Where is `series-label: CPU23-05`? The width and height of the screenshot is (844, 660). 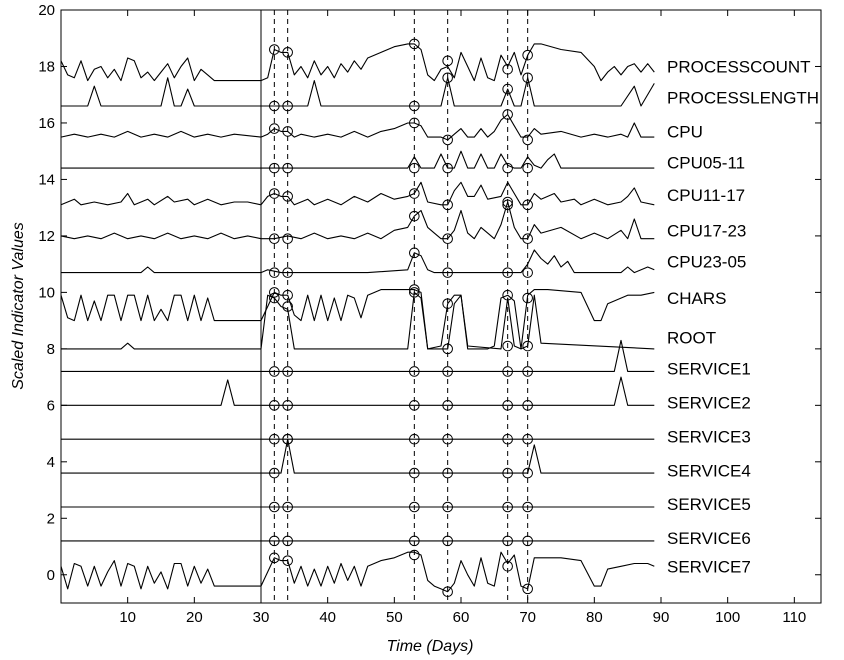 series-label: CPU23-05 is located at coordinates (706, 261).